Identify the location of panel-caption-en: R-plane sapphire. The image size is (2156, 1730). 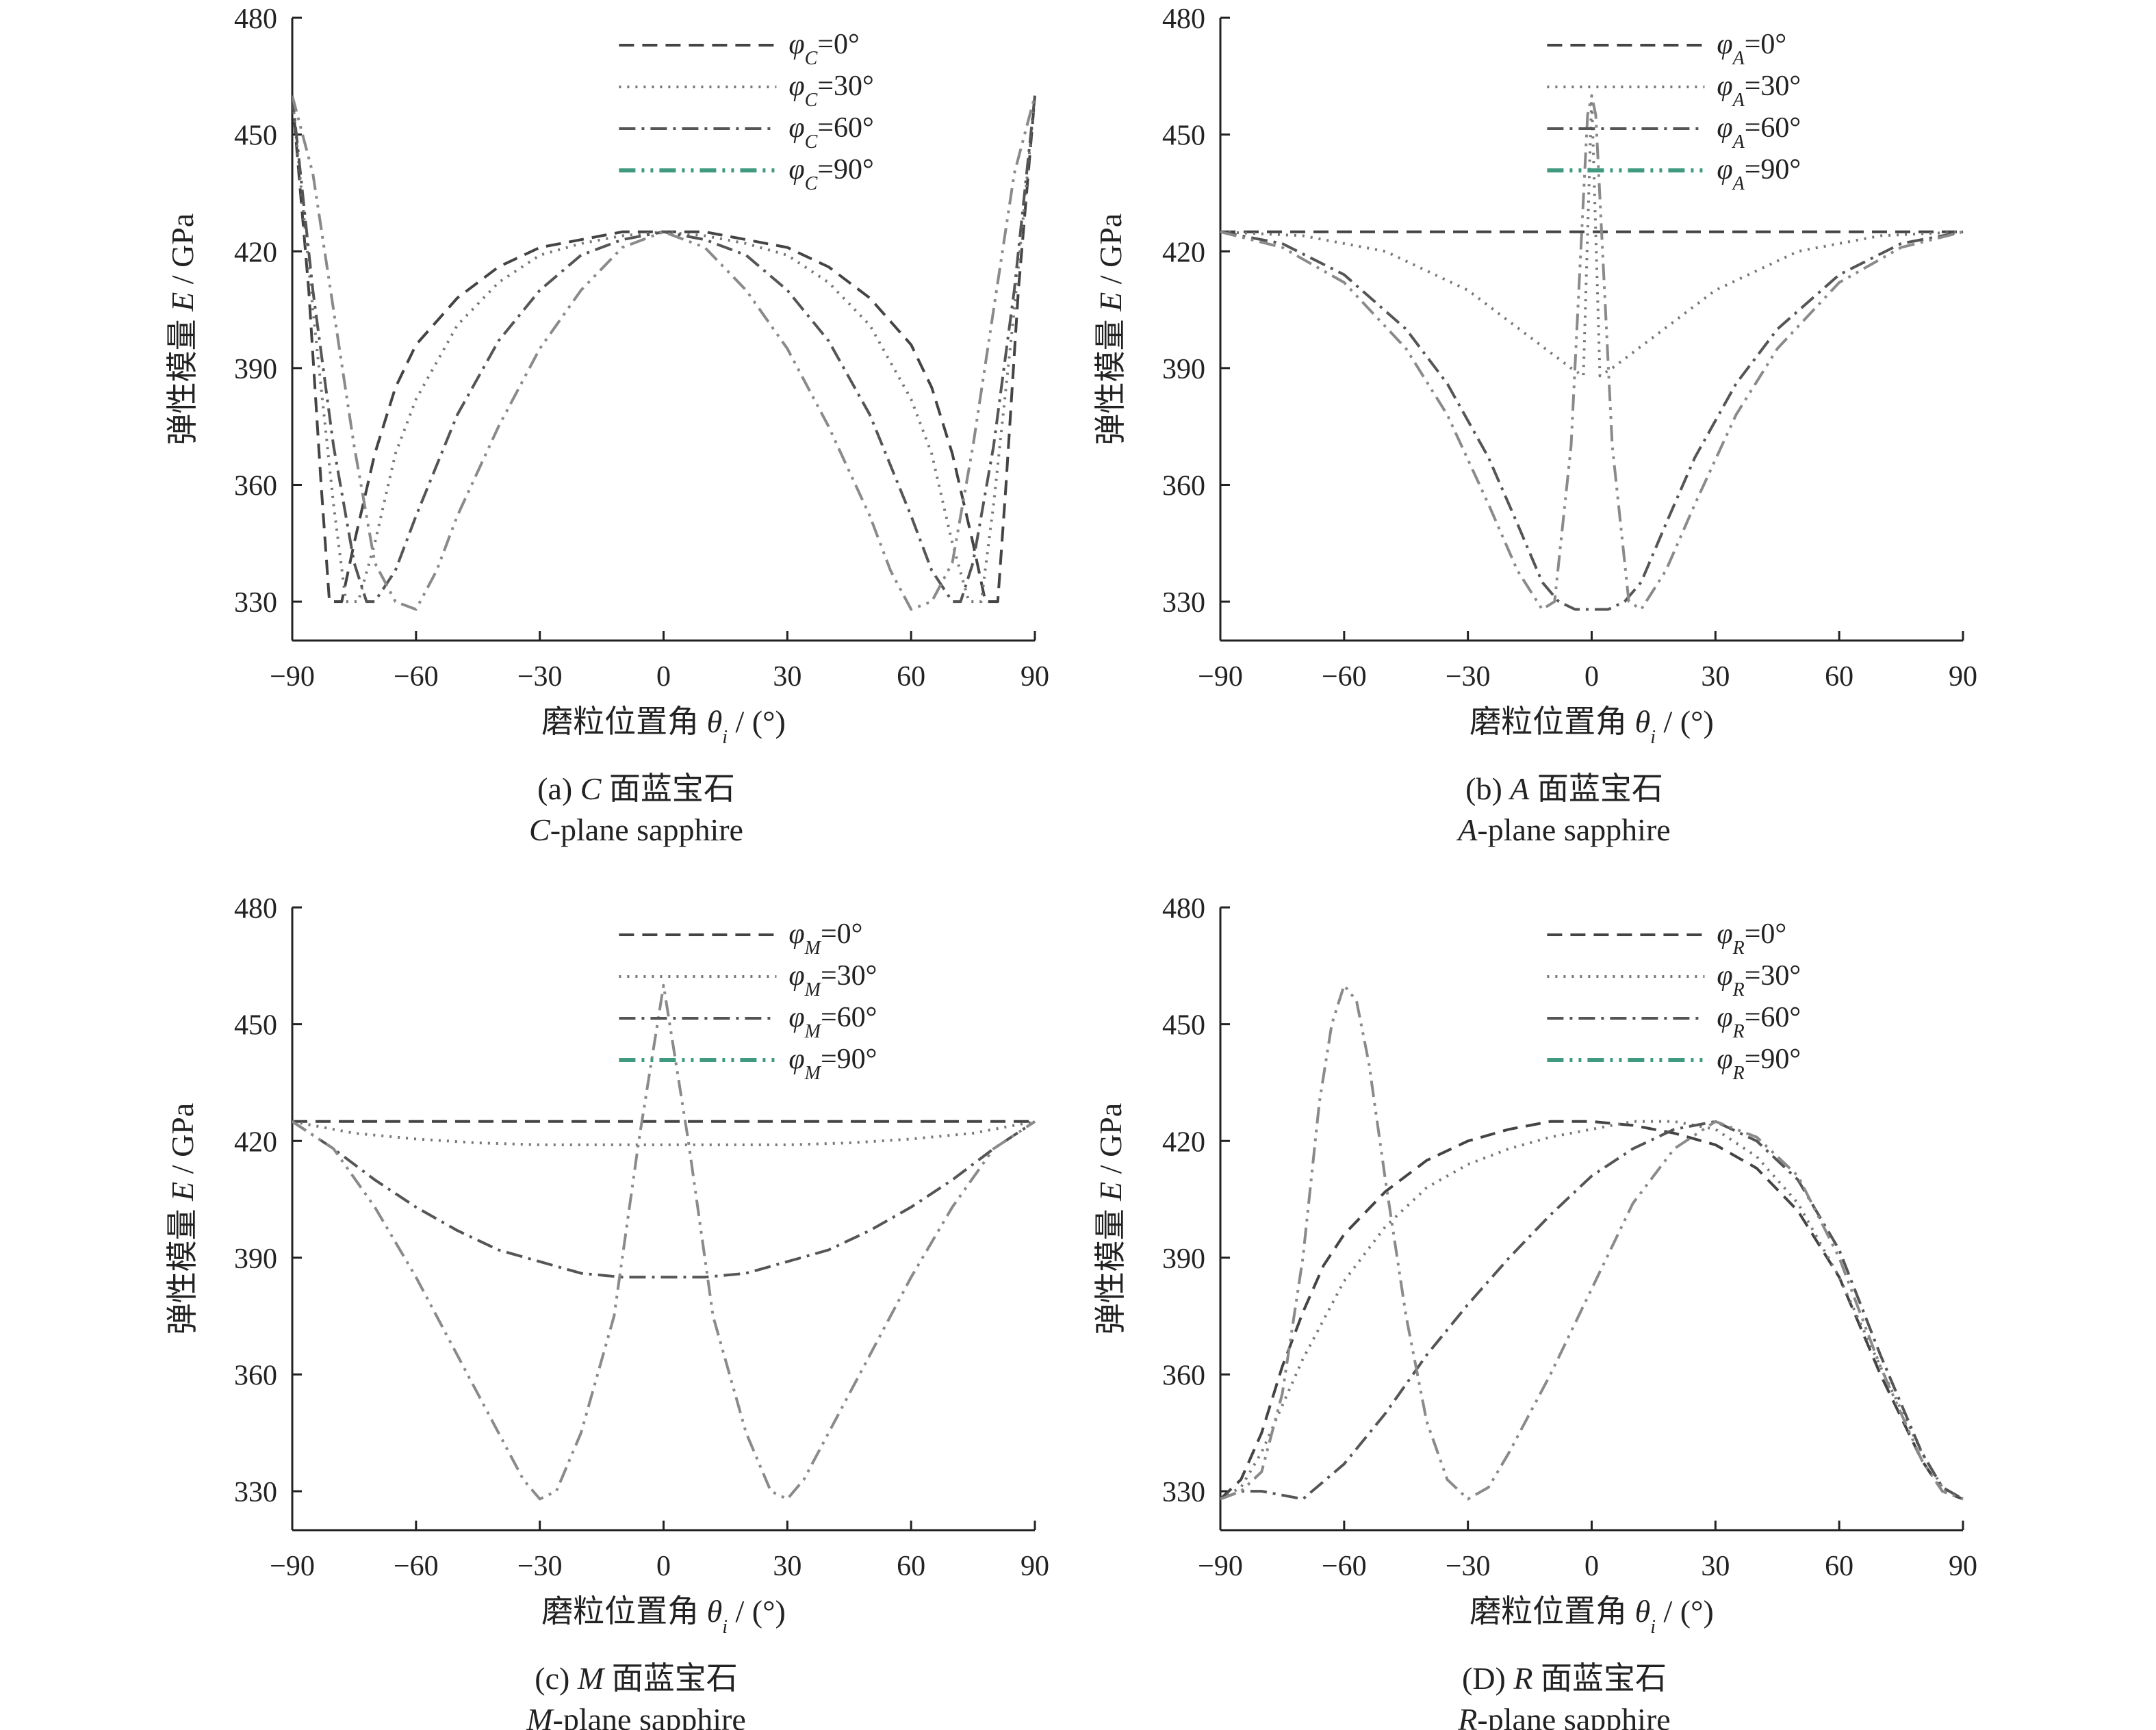
(1563, 1716).